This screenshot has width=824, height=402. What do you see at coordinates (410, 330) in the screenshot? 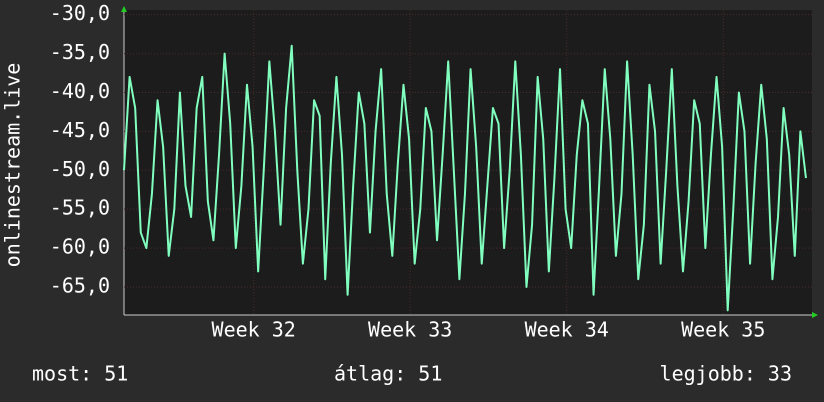
I see `x-tick-label: Week 33` at bounding box center [410, 330].